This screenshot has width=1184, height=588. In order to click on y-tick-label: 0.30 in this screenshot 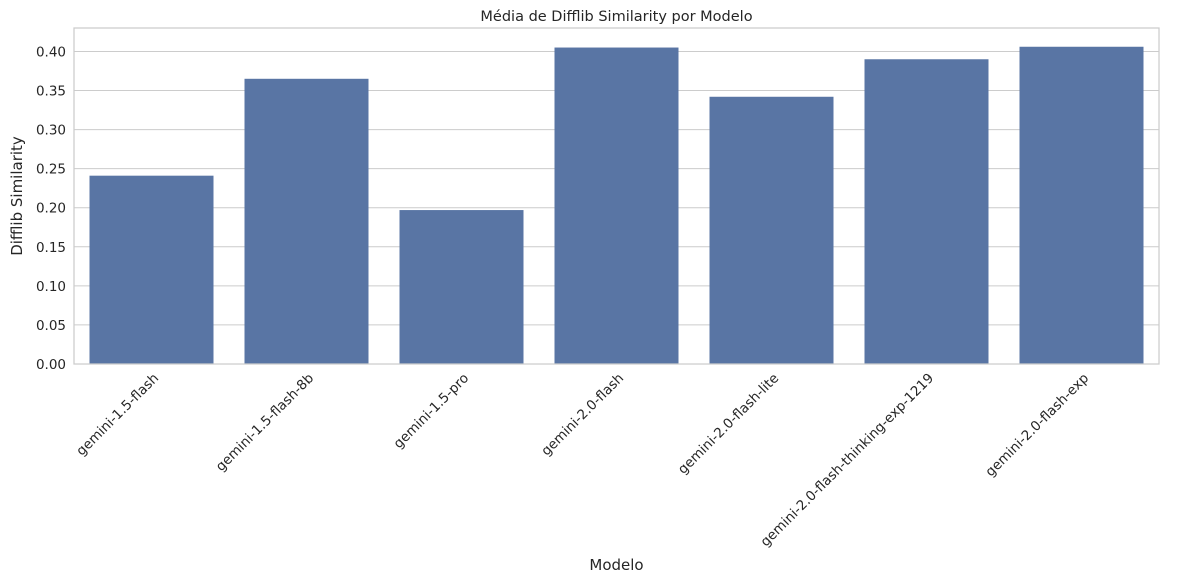, I will do `click(51, 131)`.